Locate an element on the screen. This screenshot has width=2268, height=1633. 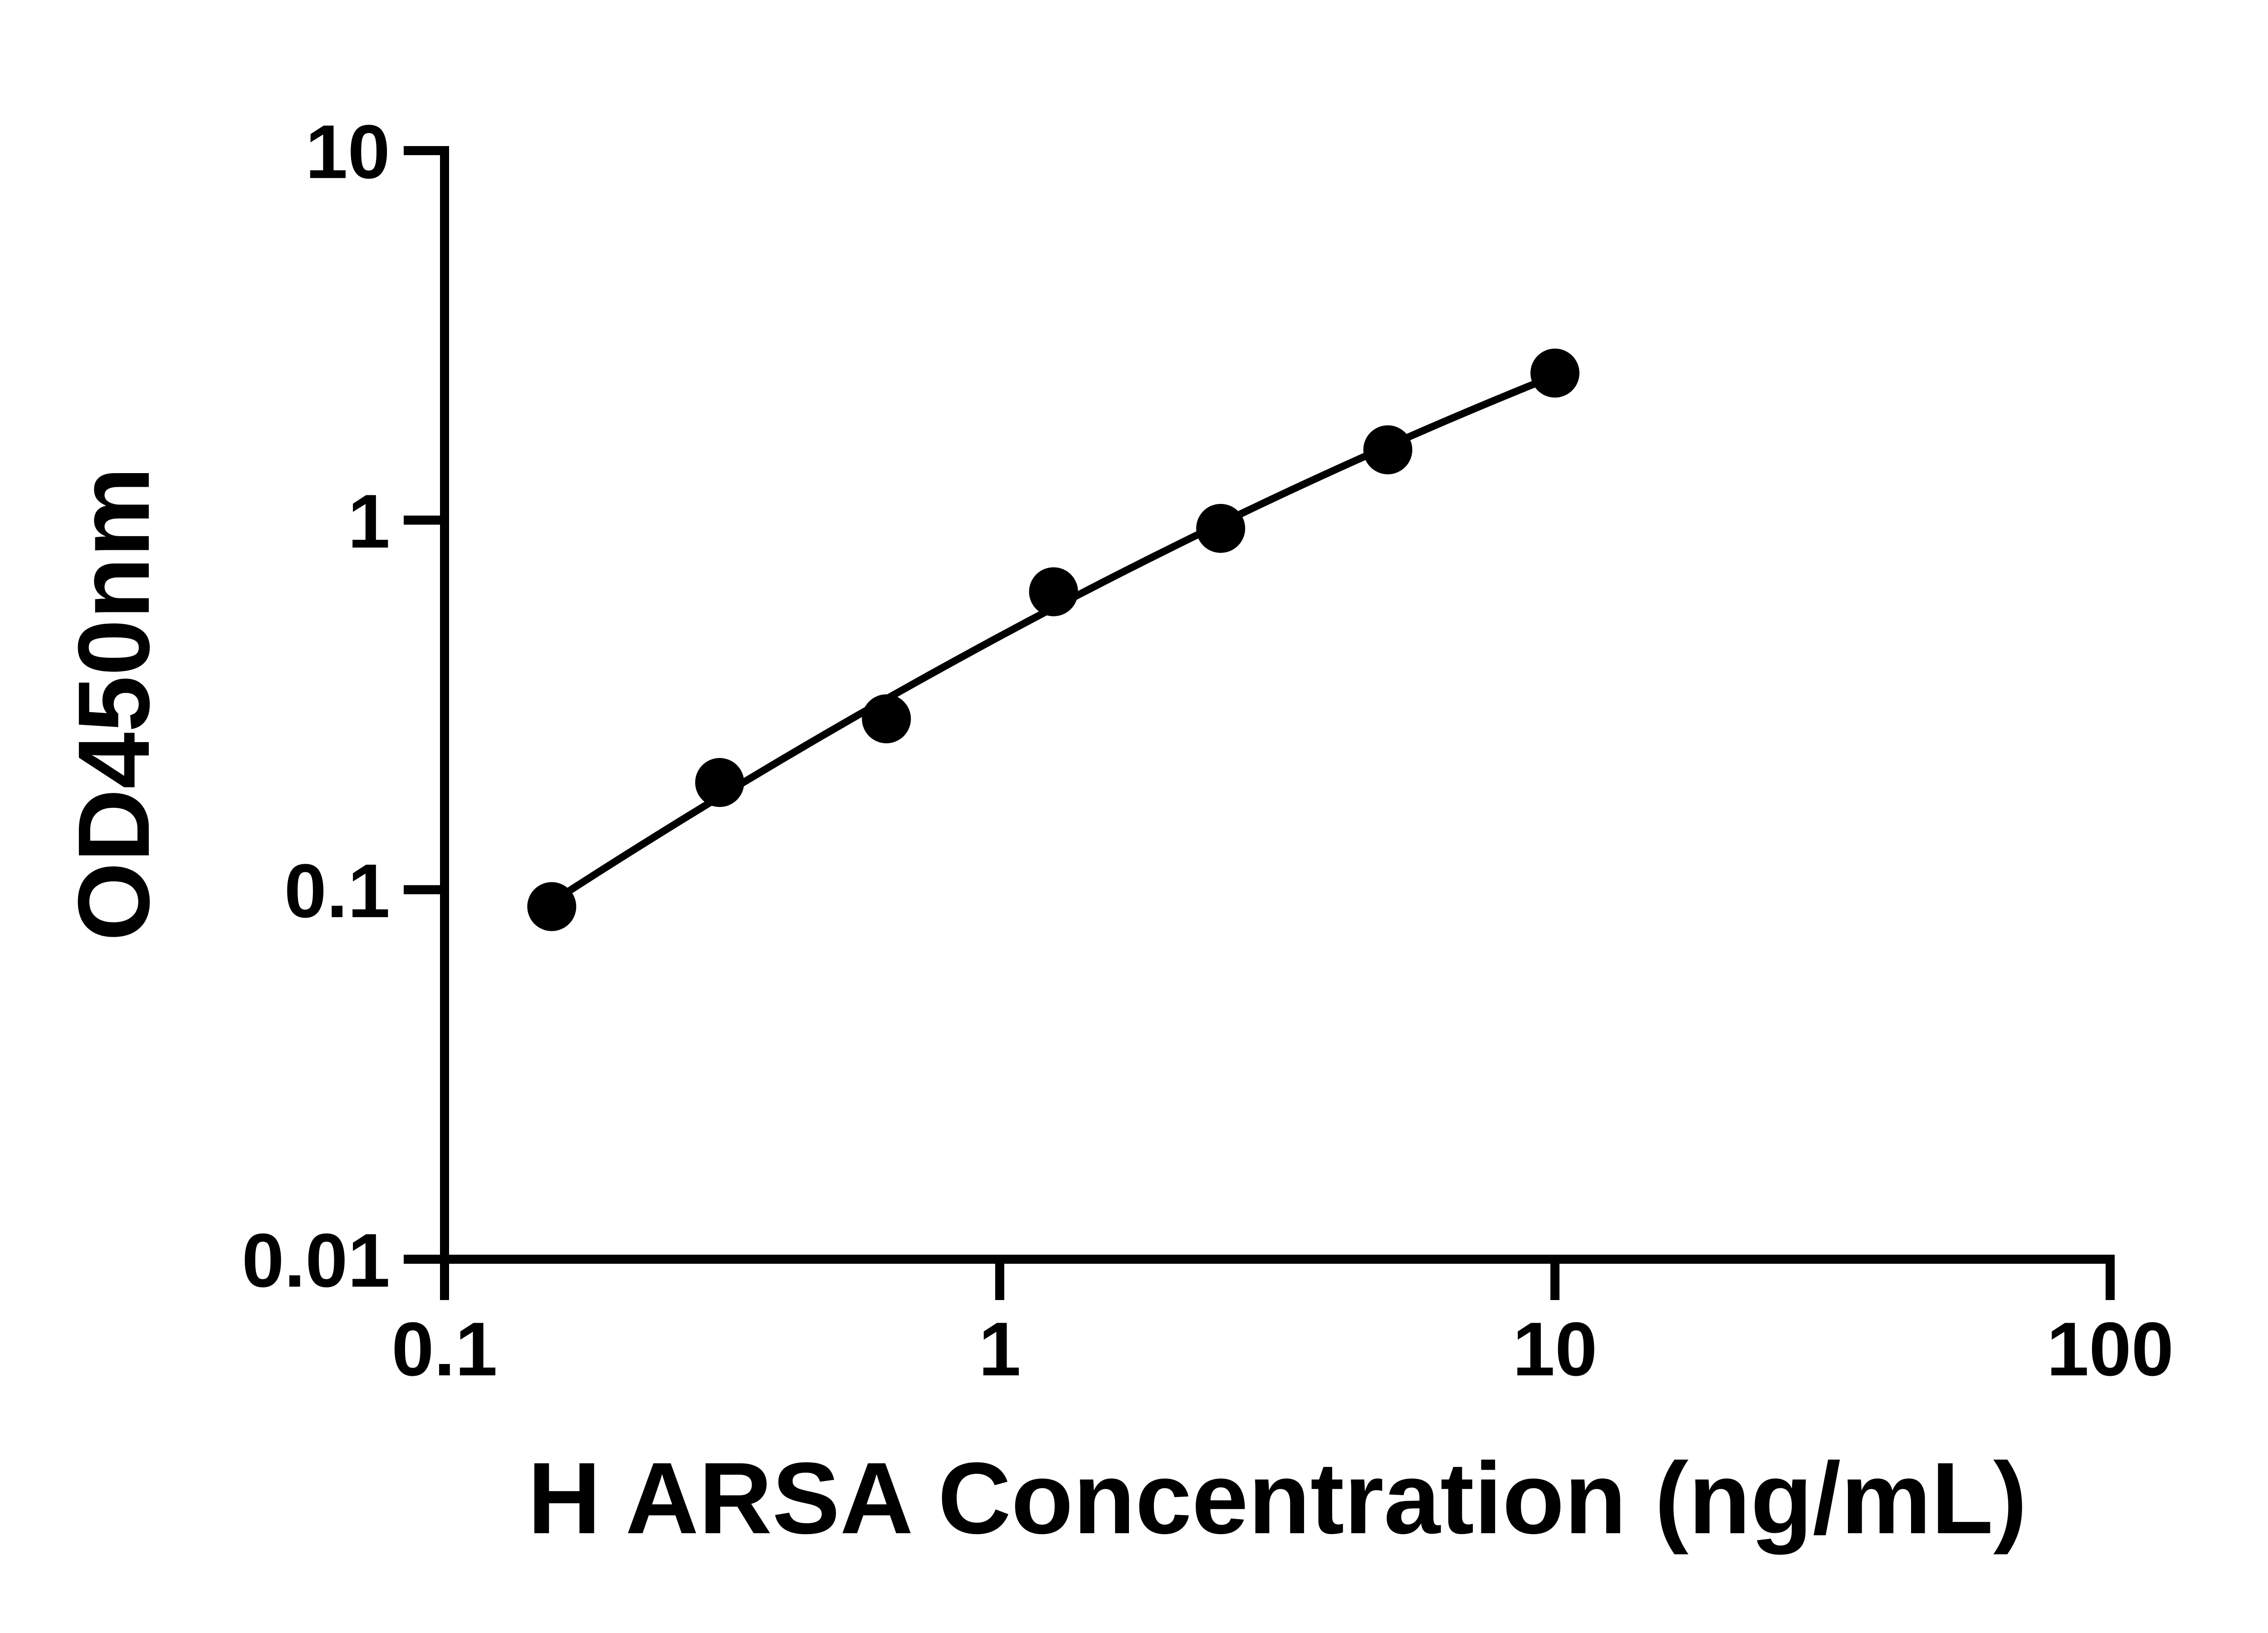
y-axis-title: OD450nm is located at coordinates (114, 704).